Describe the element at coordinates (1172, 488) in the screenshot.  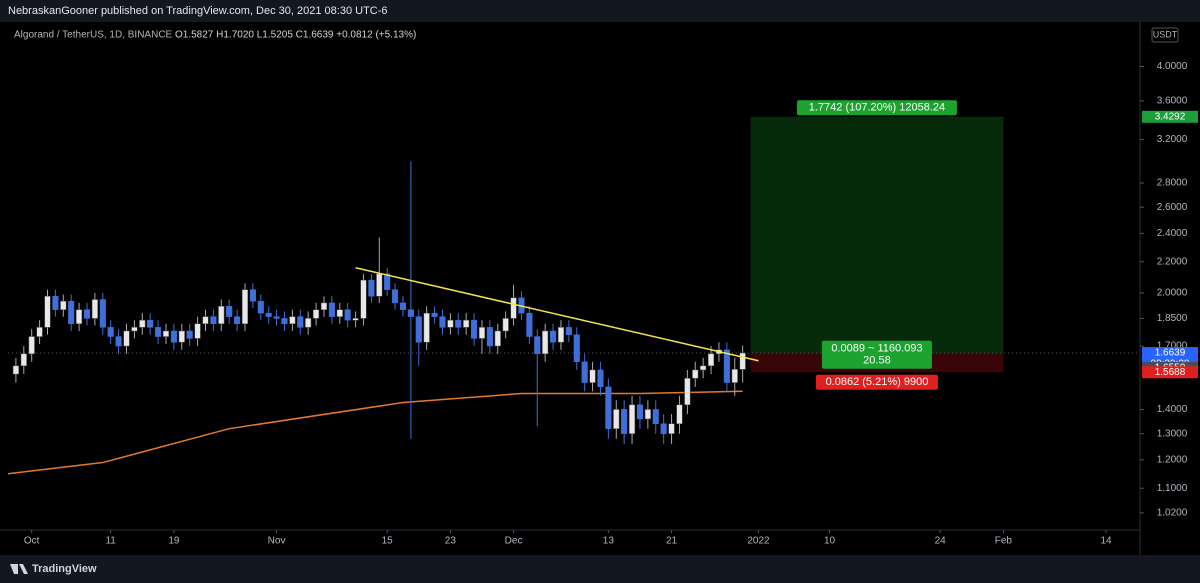
I see `y-tick-label: 1.1000` at that location.